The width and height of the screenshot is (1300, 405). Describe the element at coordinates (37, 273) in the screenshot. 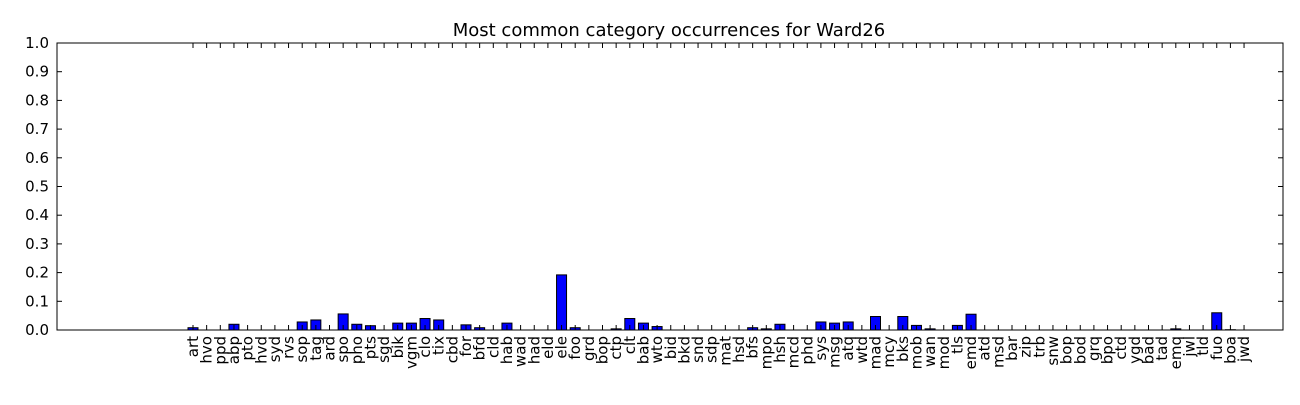

I see `y-tick-label: 0.2` at that location.